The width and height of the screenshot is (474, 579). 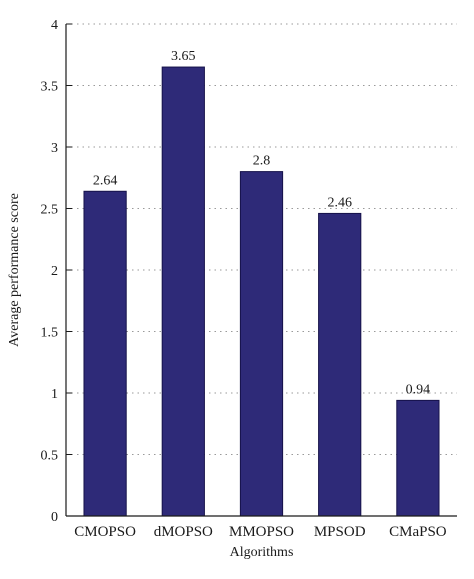 What do you see at coordinates (183, 532) in the screenshot?
I see `x-tick-label: dMOPSO` at bounding box center [183, 532].